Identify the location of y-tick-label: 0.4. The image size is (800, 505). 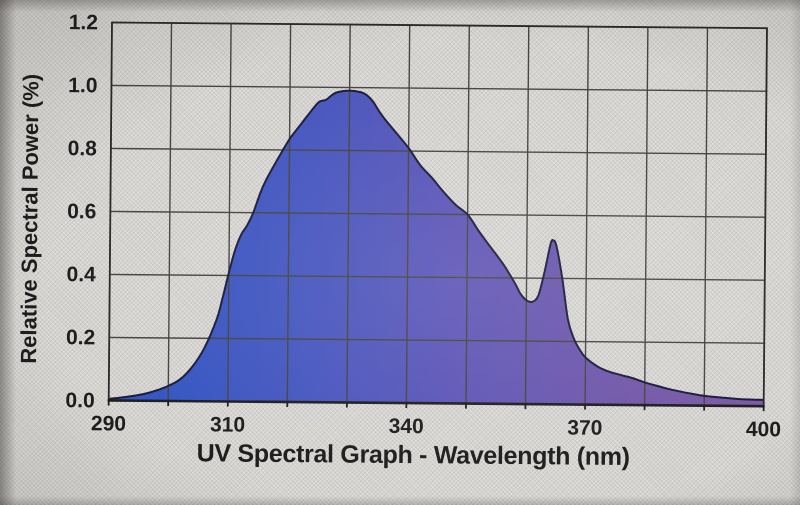
(81, 274).